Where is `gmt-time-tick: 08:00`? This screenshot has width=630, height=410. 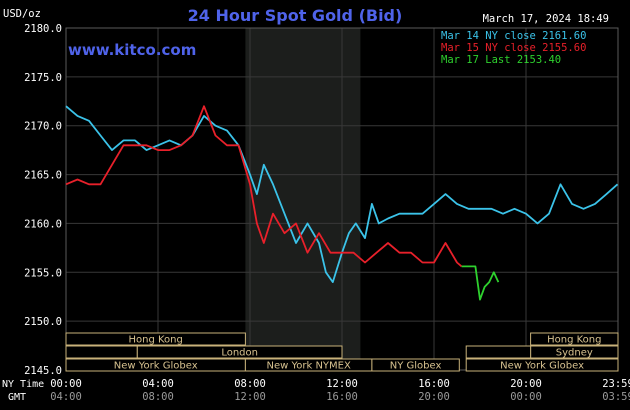
gmt-time-tick: 08:00 is located at coordinates (158, 397).